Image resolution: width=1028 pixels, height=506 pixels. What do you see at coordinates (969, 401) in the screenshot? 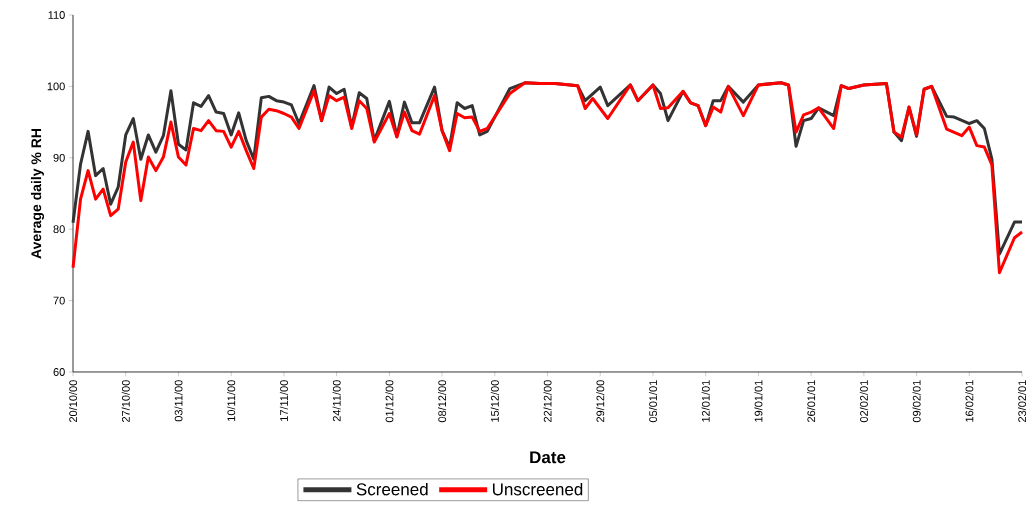
I see `x-tick-label: 16/02/01` at bounding box center [969, 401].